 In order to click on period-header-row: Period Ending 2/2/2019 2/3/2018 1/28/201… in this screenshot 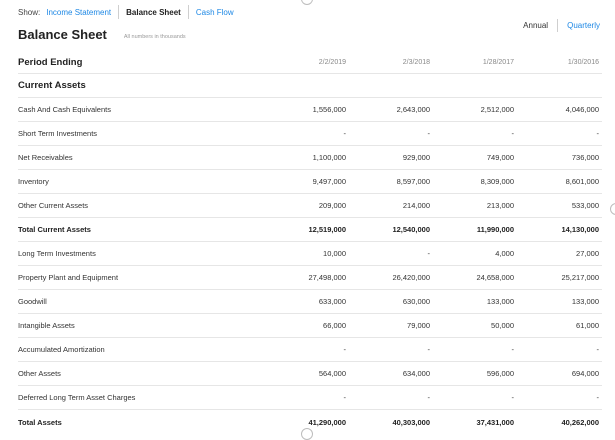, I will do `click(310, 63)`.